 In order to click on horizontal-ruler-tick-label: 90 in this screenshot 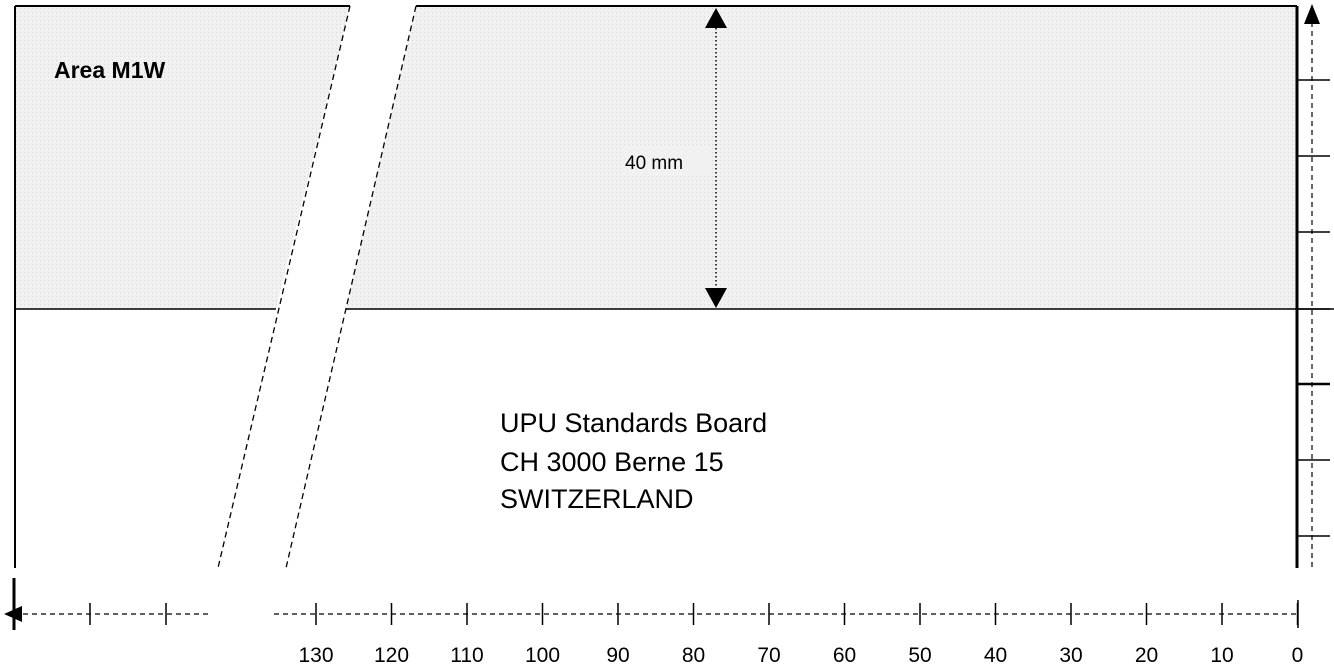, I will do `click(617, 655)`.